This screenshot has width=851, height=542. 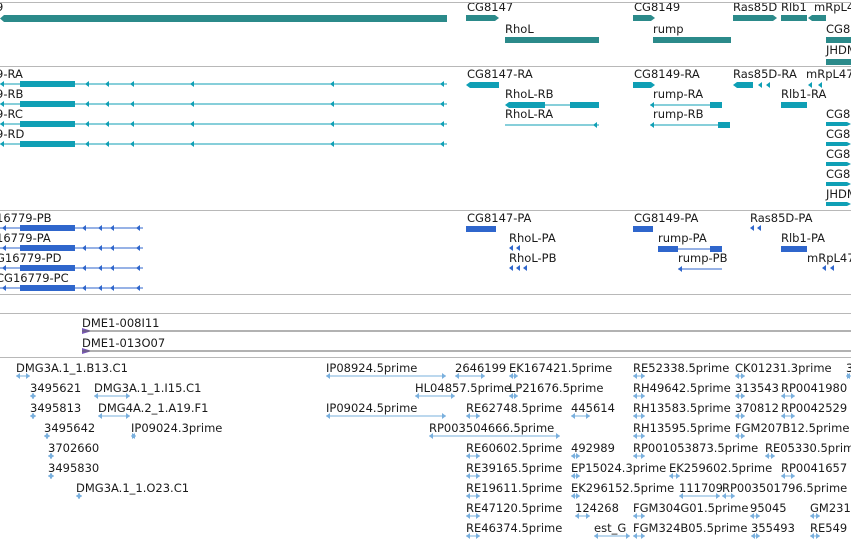 I want to click on est-label: RH49642.5prime, so click(x=682, y=388).